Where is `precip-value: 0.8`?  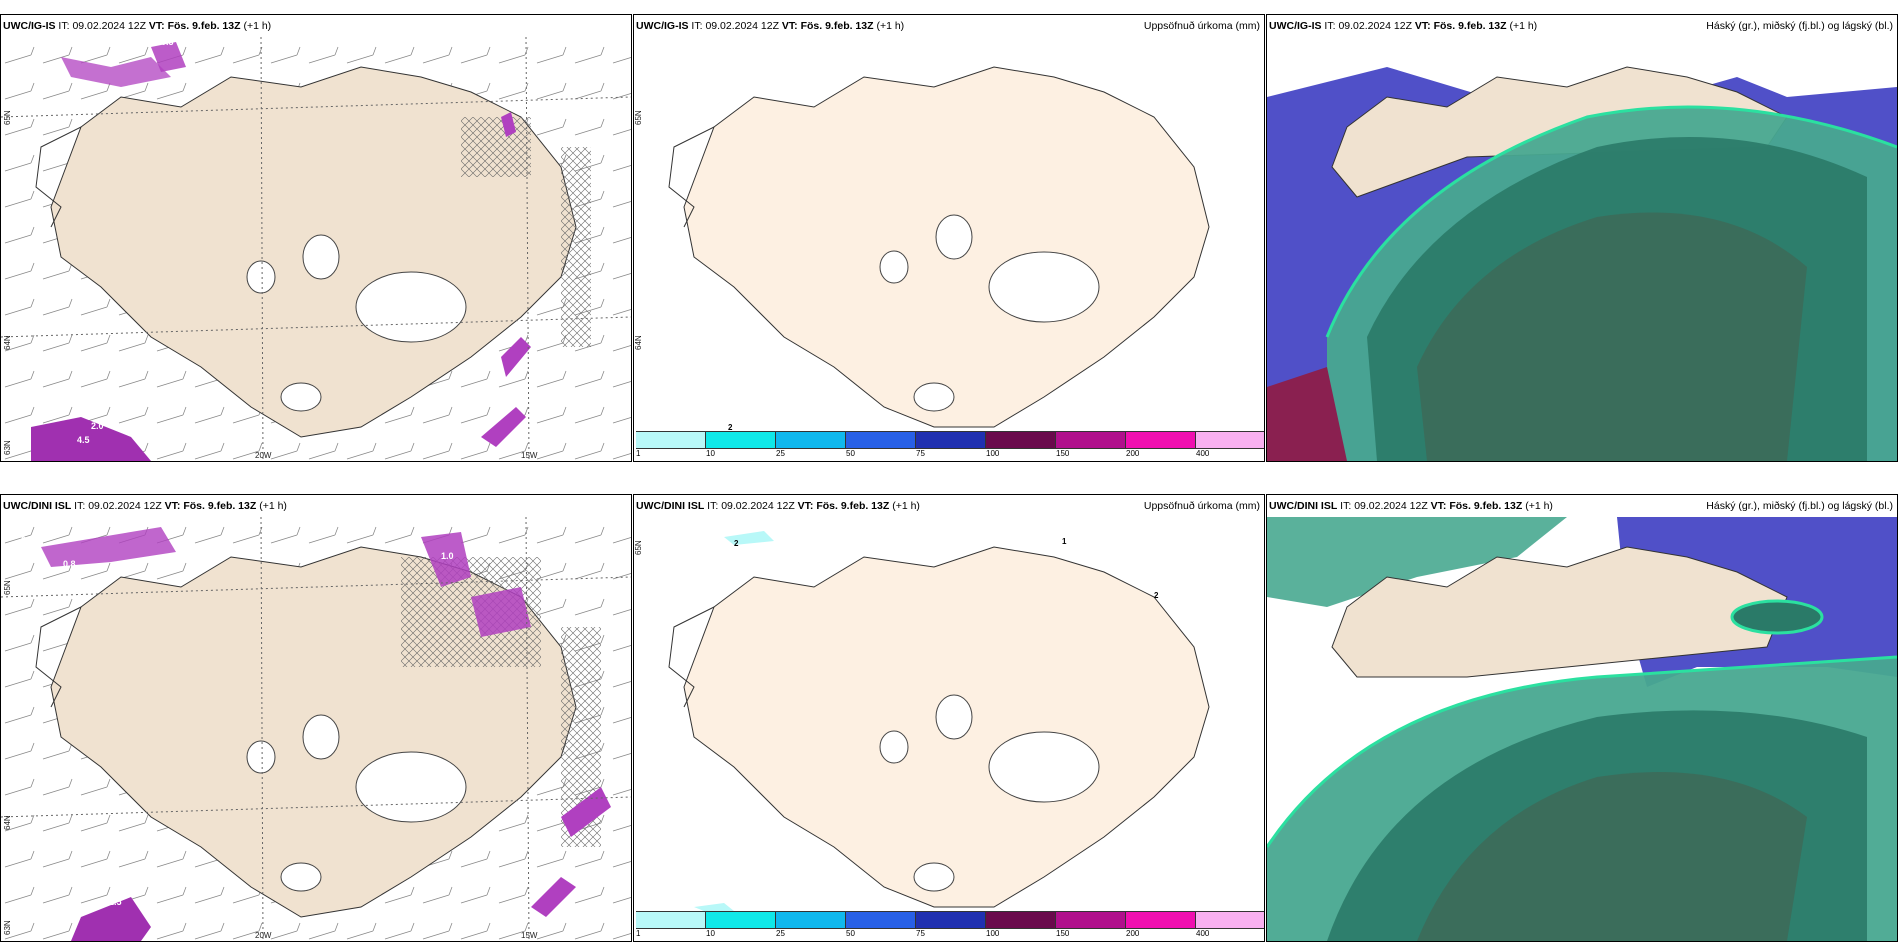 precip-value: 0.8 is located at coordinates (69, 564).